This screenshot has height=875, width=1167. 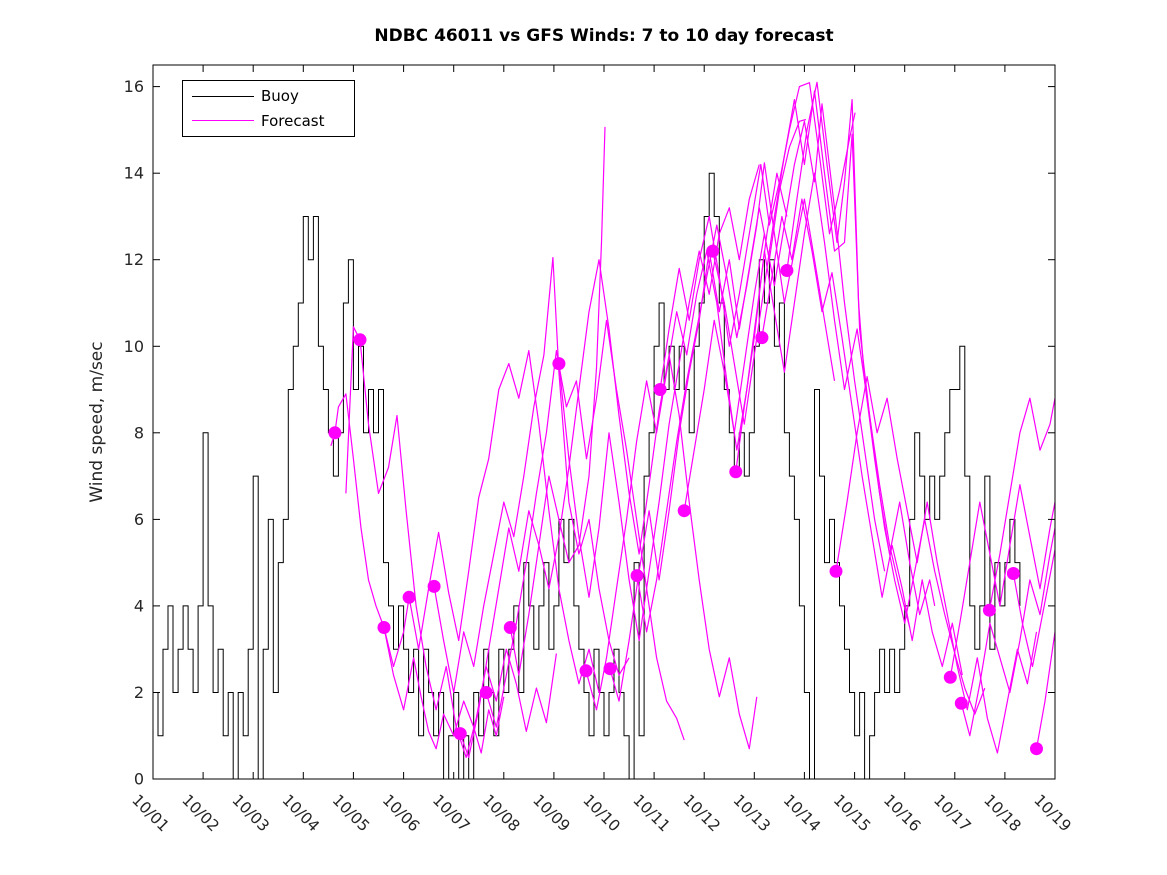 I want to click on buoy-line-swatch, so click(x=223, y=96).